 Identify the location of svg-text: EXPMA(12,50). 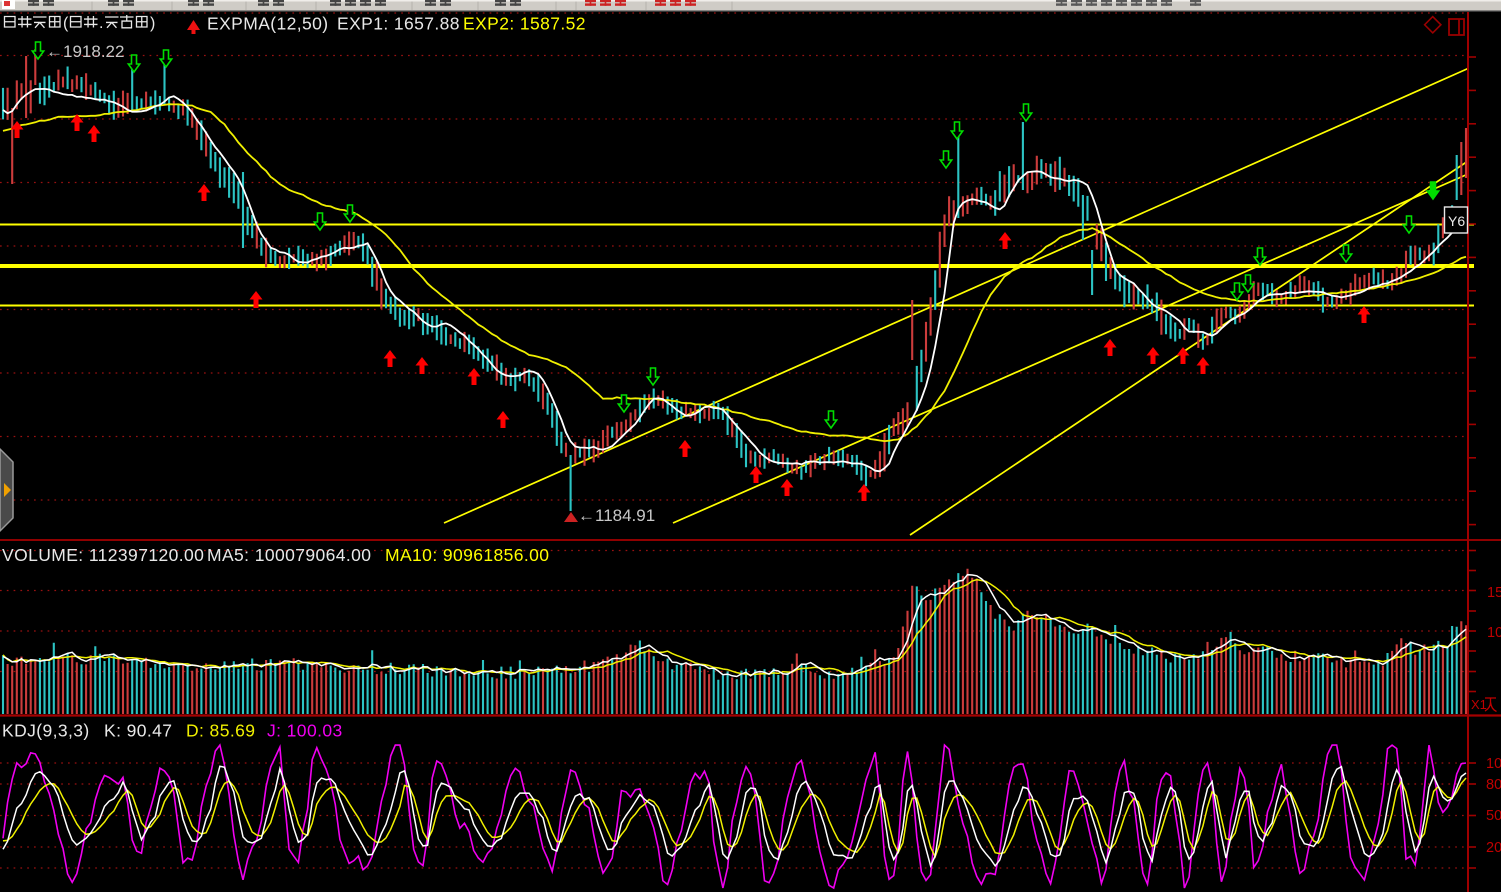
(268, 24).